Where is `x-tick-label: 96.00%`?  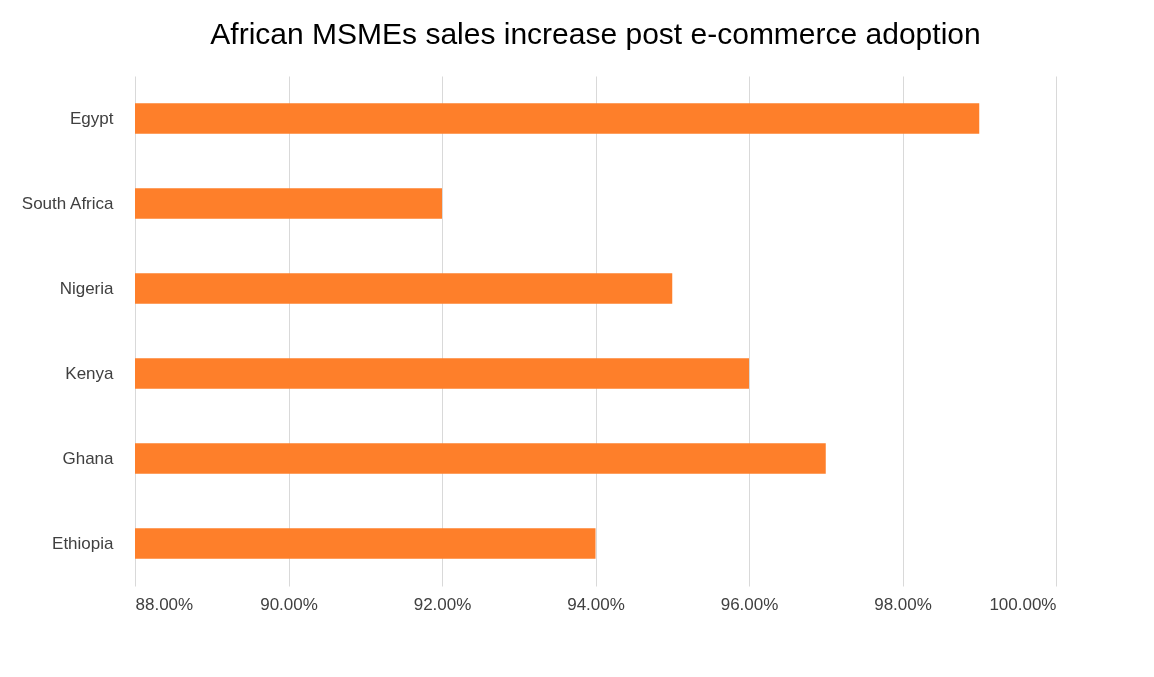 x-tick-label: 96.00% is located at coordinates (749, 604).